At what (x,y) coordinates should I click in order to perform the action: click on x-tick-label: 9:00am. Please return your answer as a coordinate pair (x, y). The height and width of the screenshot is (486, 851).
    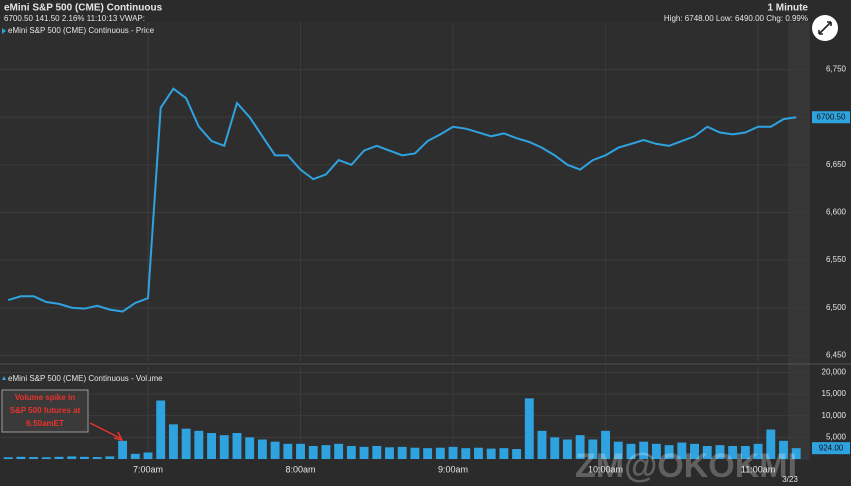
    Looking at the image, I should click on (453, 469).